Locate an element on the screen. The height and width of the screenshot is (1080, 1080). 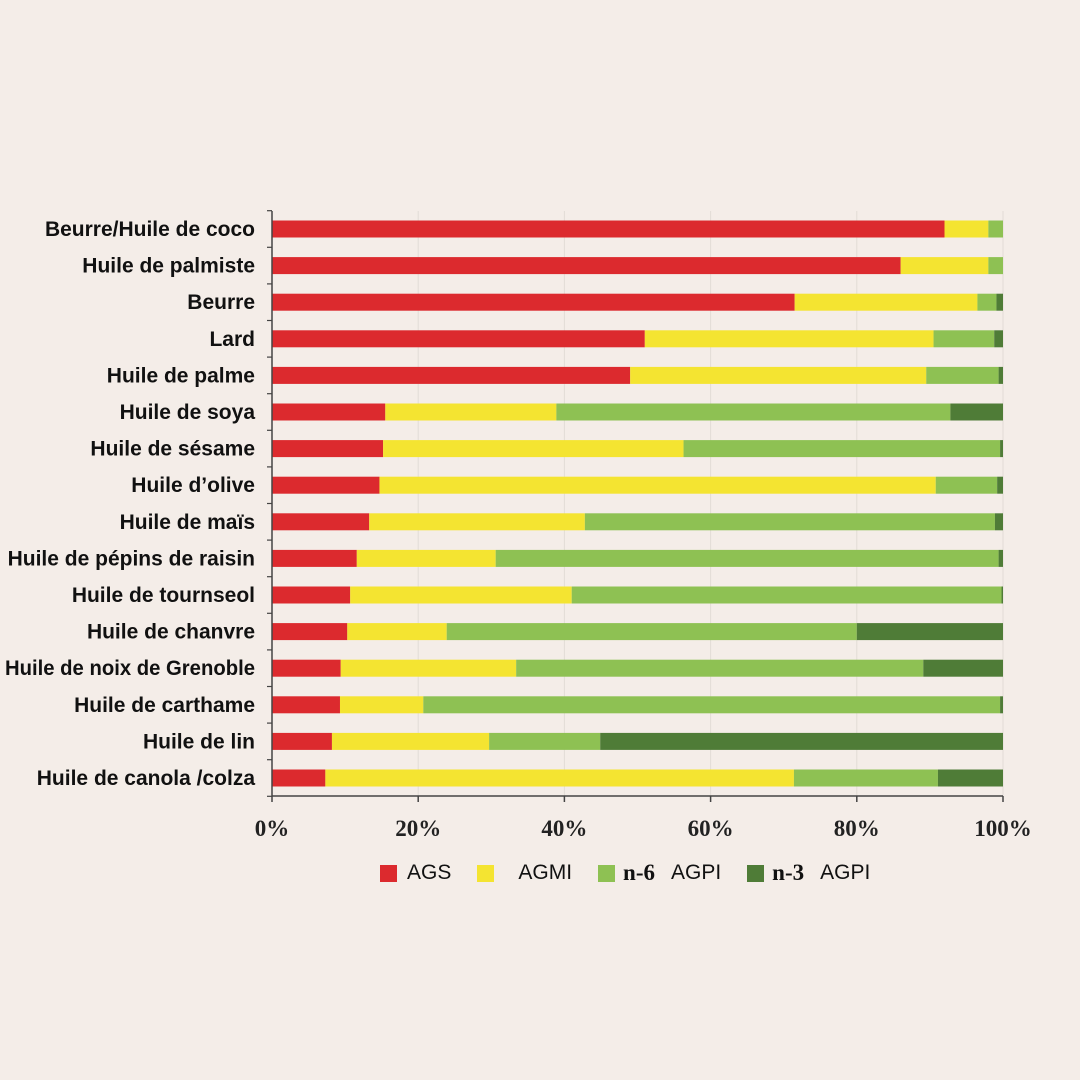
legend-swatch-n3 is located at coordinates (756, 873).